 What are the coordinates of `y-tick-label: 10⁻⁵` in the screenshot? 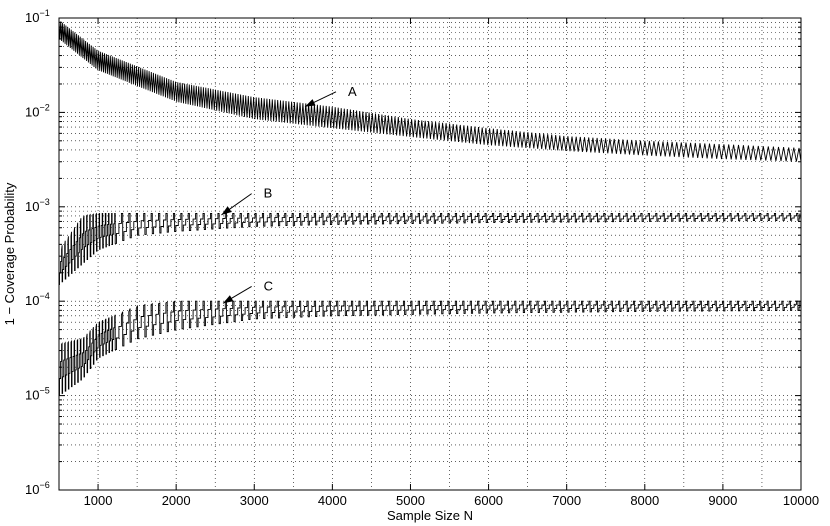 It's located at (37, 394).